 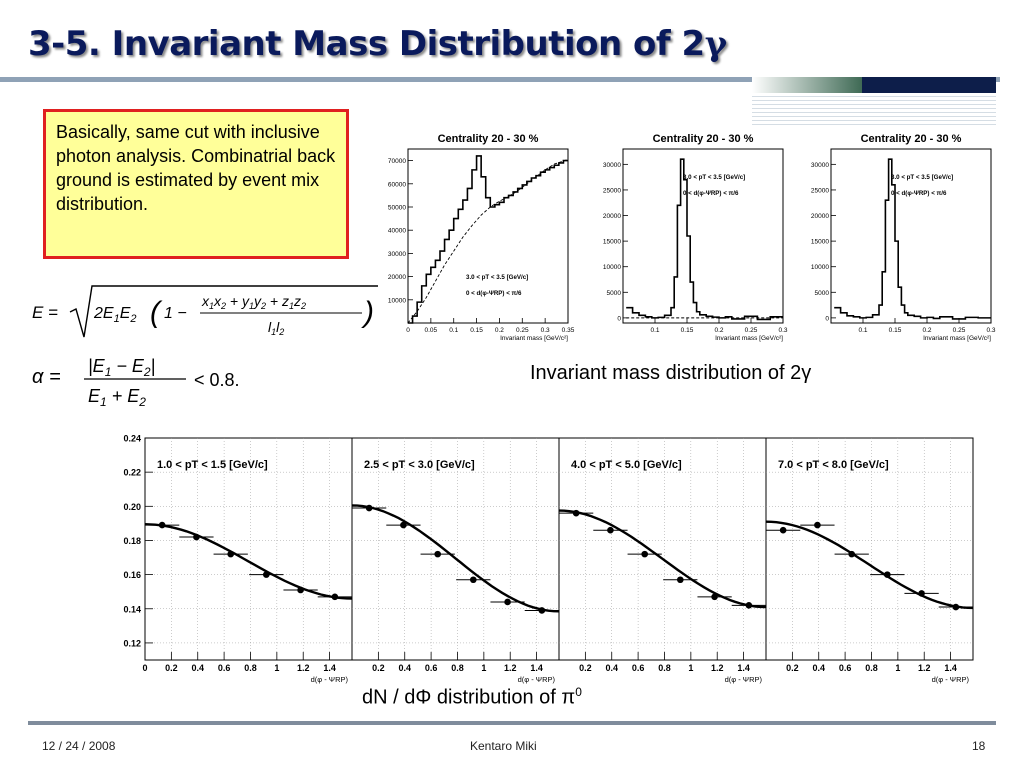 I want to click on y-tick-label: 5000, so click(x=614, y=293).